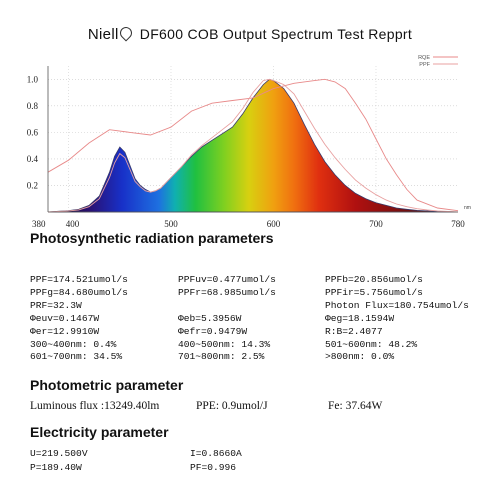 The image size is (500, 500). I want to click on photosynthetic-param: 601~700nm: 34.5%, so click(76, 357).